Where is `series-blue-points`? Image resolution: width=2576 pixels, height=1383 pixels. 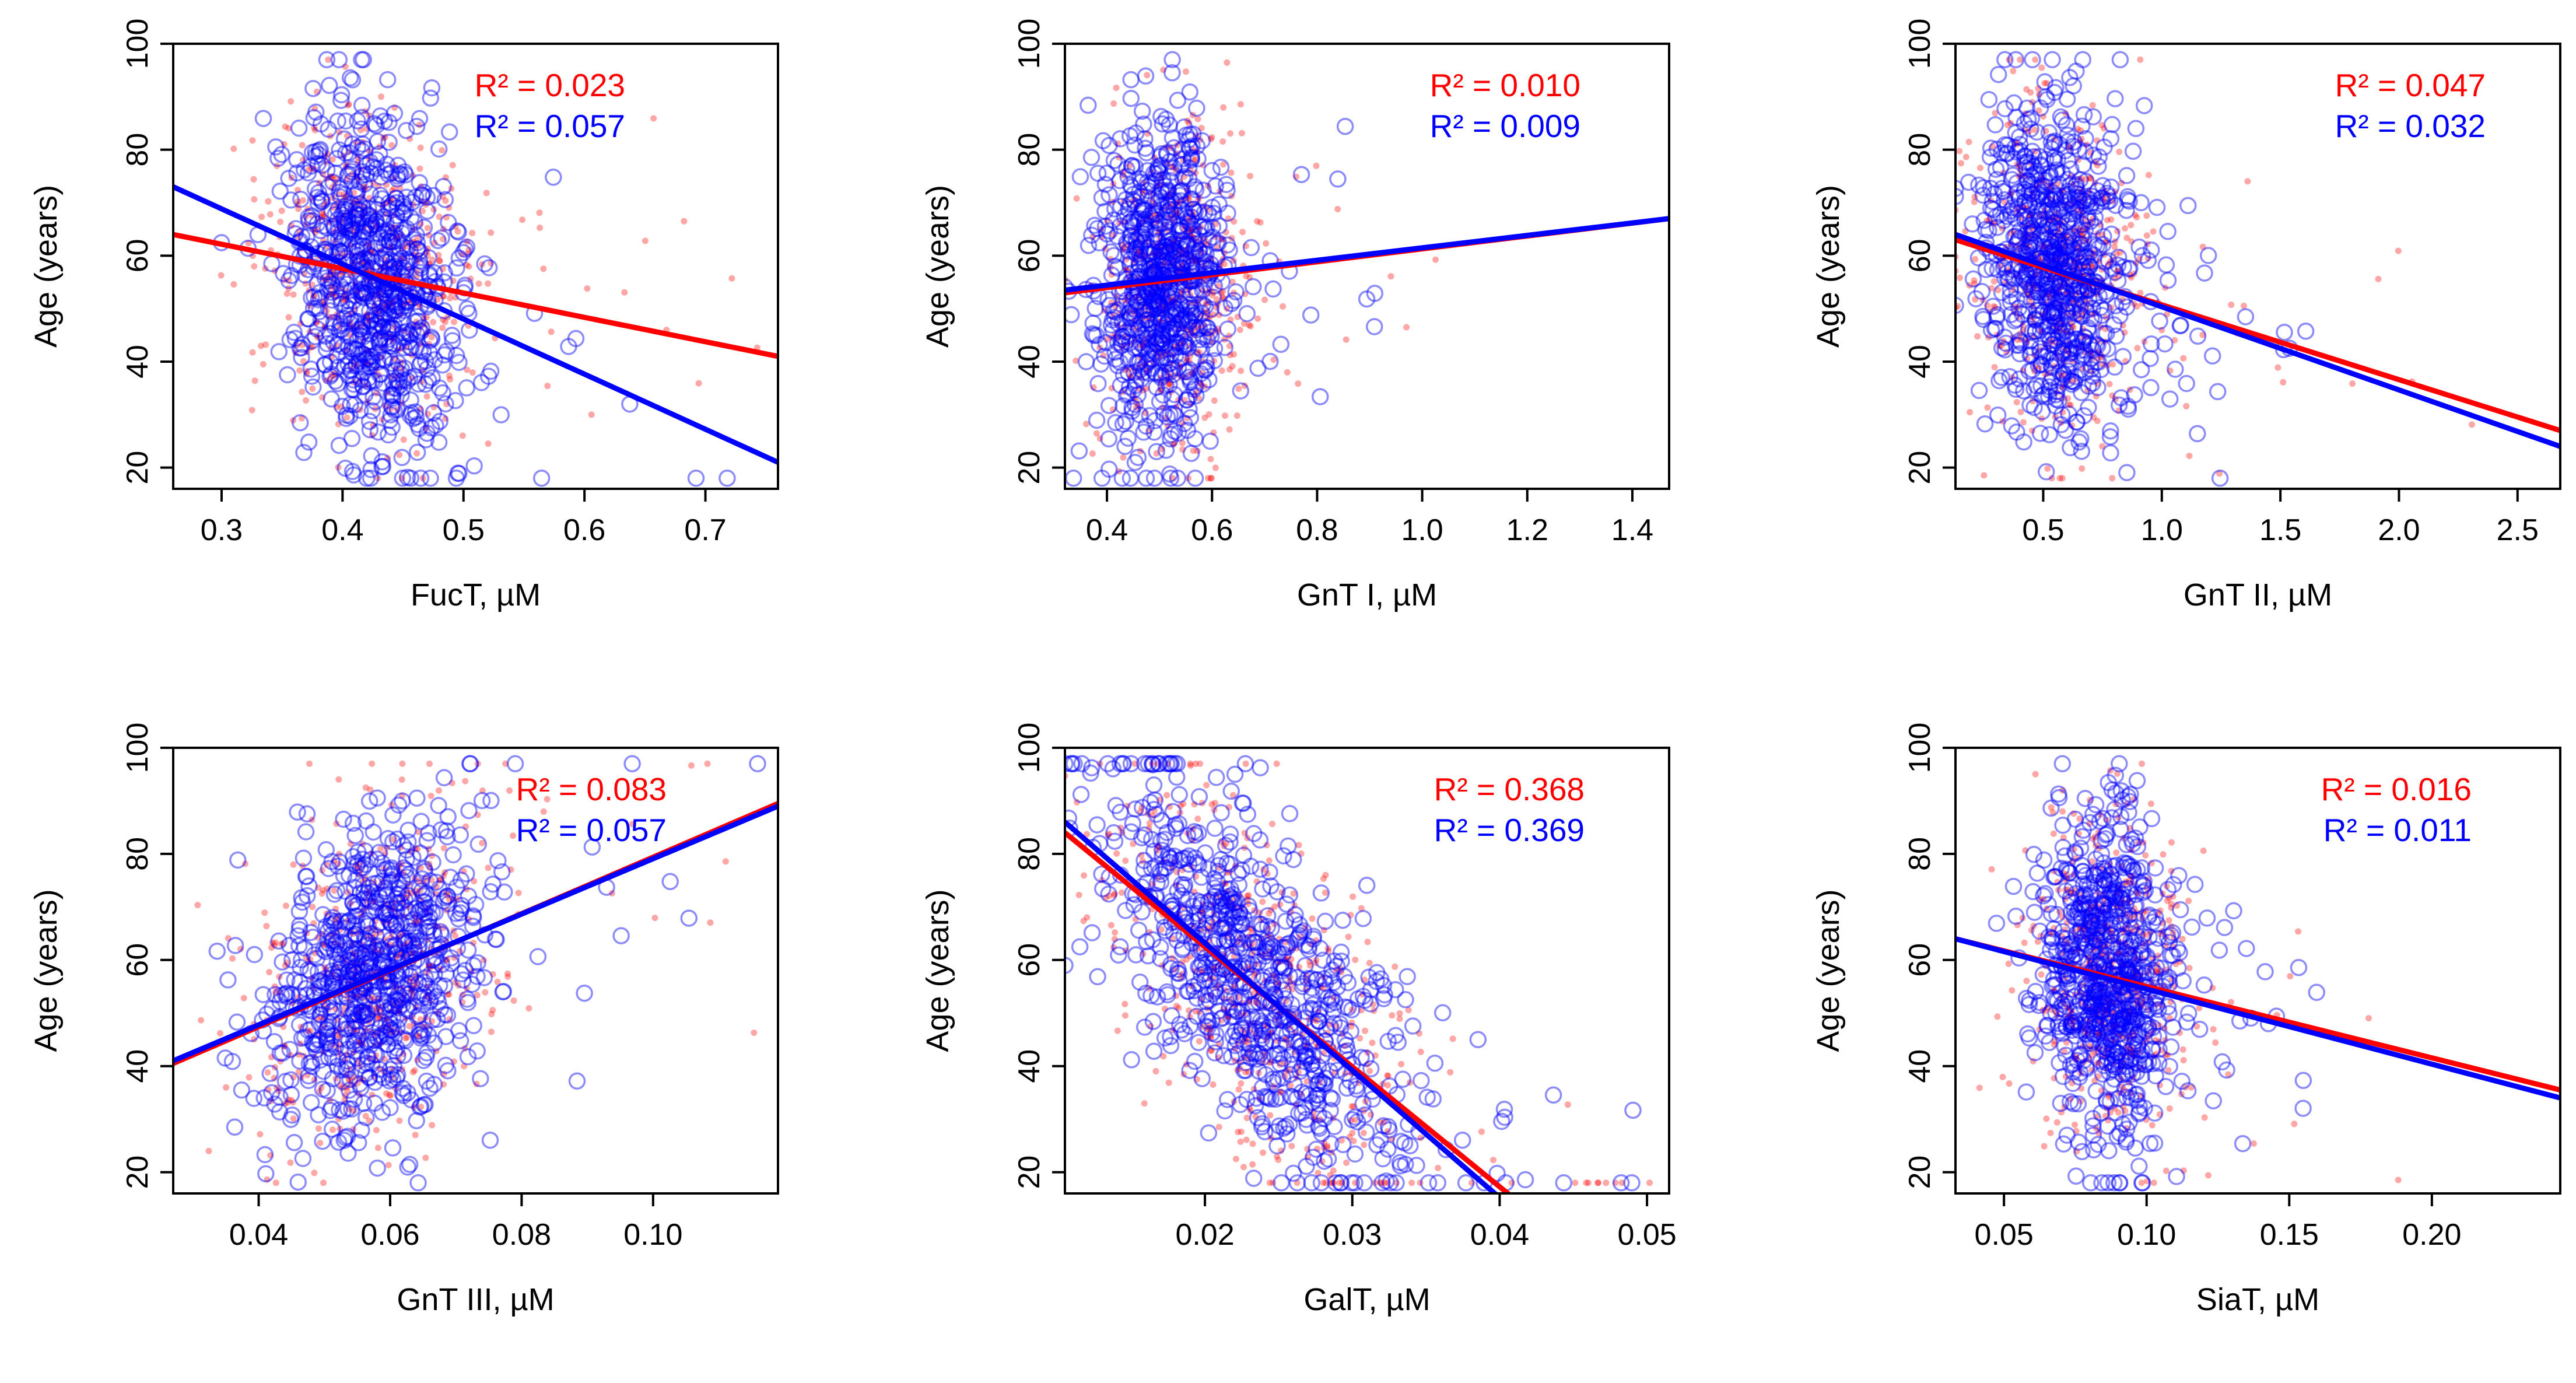
series-blue-points is located at coordinates (487, 973).